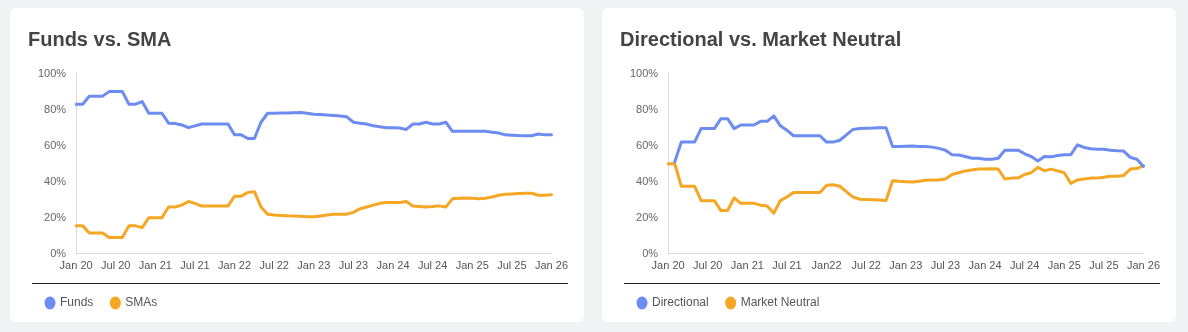 Image resolution: width=1188 pixels, height=332 pixels. I want to click on legend-label: Funds, so click(77, 302).